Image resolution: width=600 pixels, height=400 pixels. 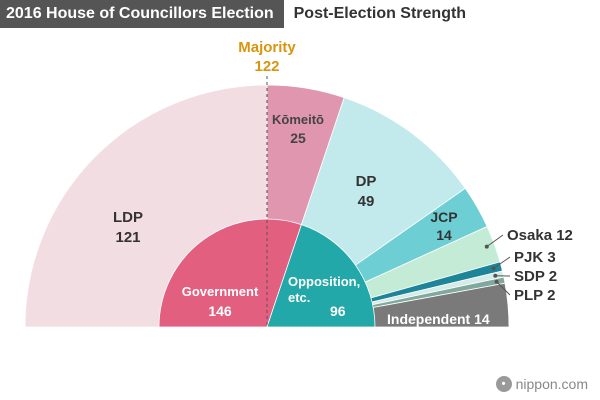 What do you see at coordinates (142, 14) in the screenshot?
I see `chart-title: 2016 House of Councillors Election` at bounding box center [142, 14].